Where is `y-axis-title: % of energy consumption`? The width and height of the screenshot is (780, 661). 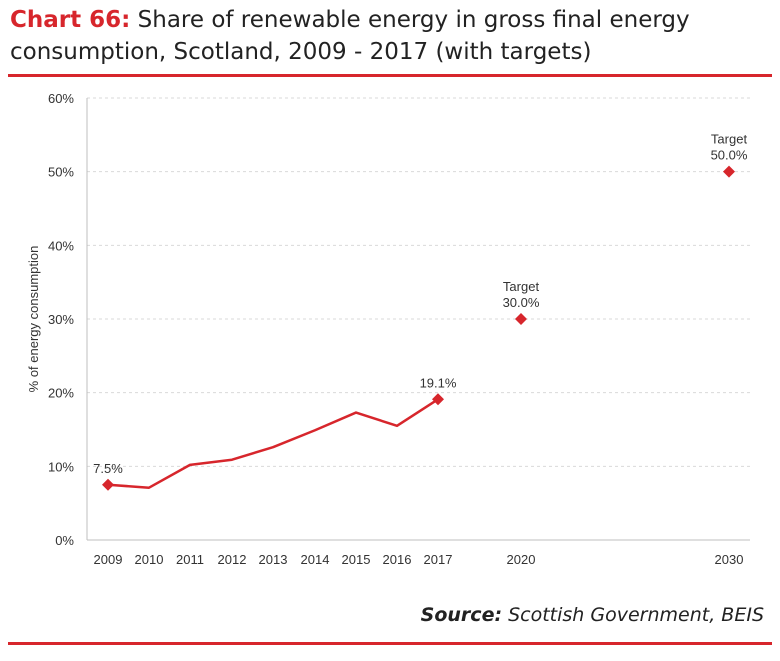
y-axis-title: % of energy consumption is located at coordinates (33, 319).